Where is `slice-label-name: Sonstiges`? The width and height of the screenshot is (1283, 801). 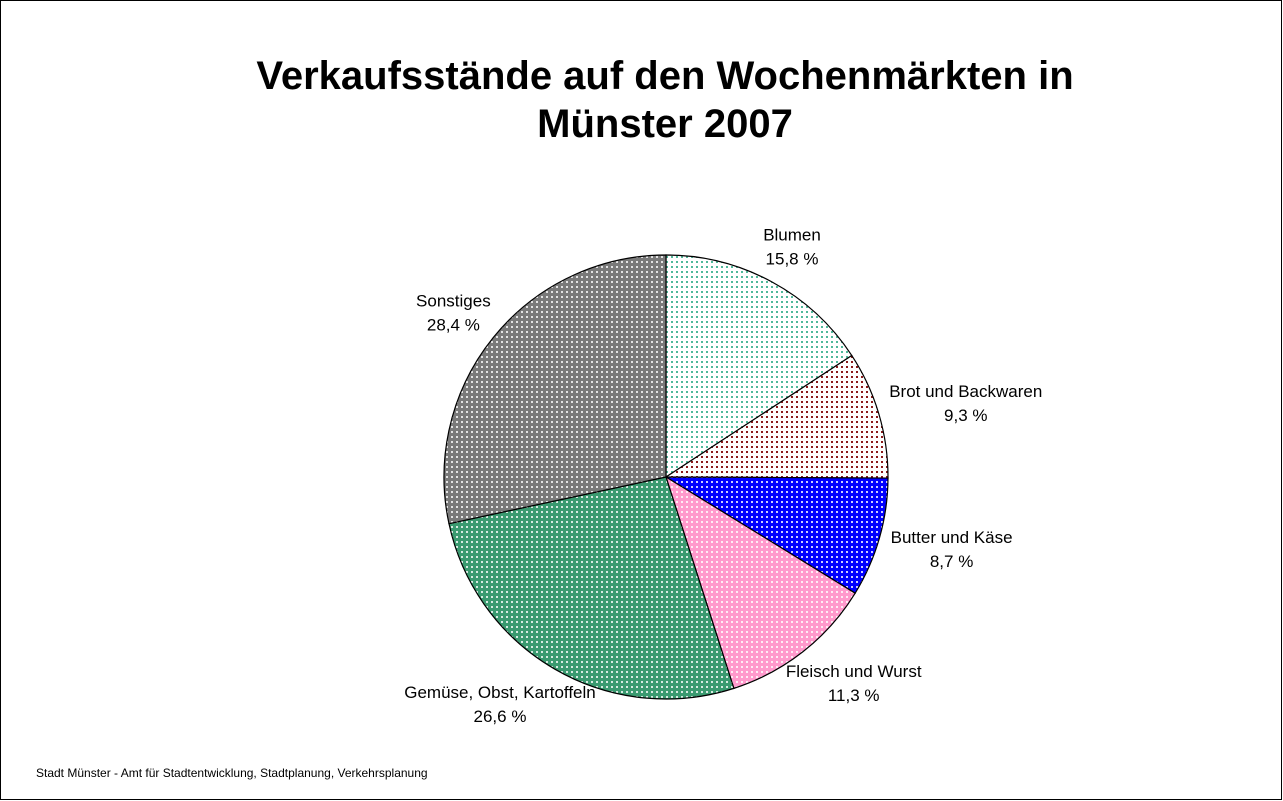
slice-label-name: Sonstiges is located at coordinates (453, 300).